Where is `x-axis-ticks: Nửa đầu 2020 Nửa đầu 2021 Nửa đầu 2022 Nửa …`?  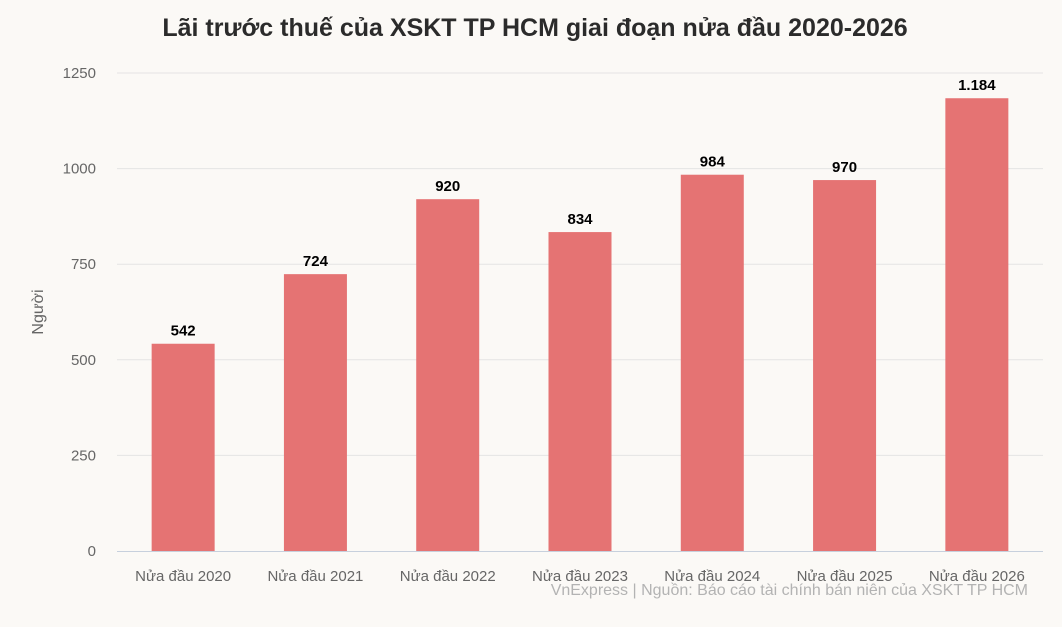
x-axis-ticks: Nửa đầu 2020 Nửa đầu 2021 Nửa đầu 2022 Nửa … is located at coordinates (580, 576).